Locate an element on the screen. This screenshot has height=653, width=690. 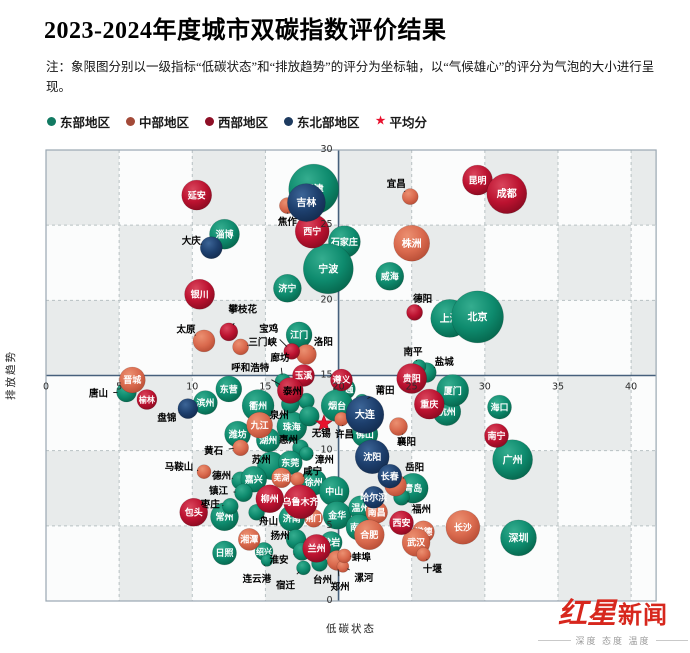
bubble-广州 is located at coordinates (512, 460).